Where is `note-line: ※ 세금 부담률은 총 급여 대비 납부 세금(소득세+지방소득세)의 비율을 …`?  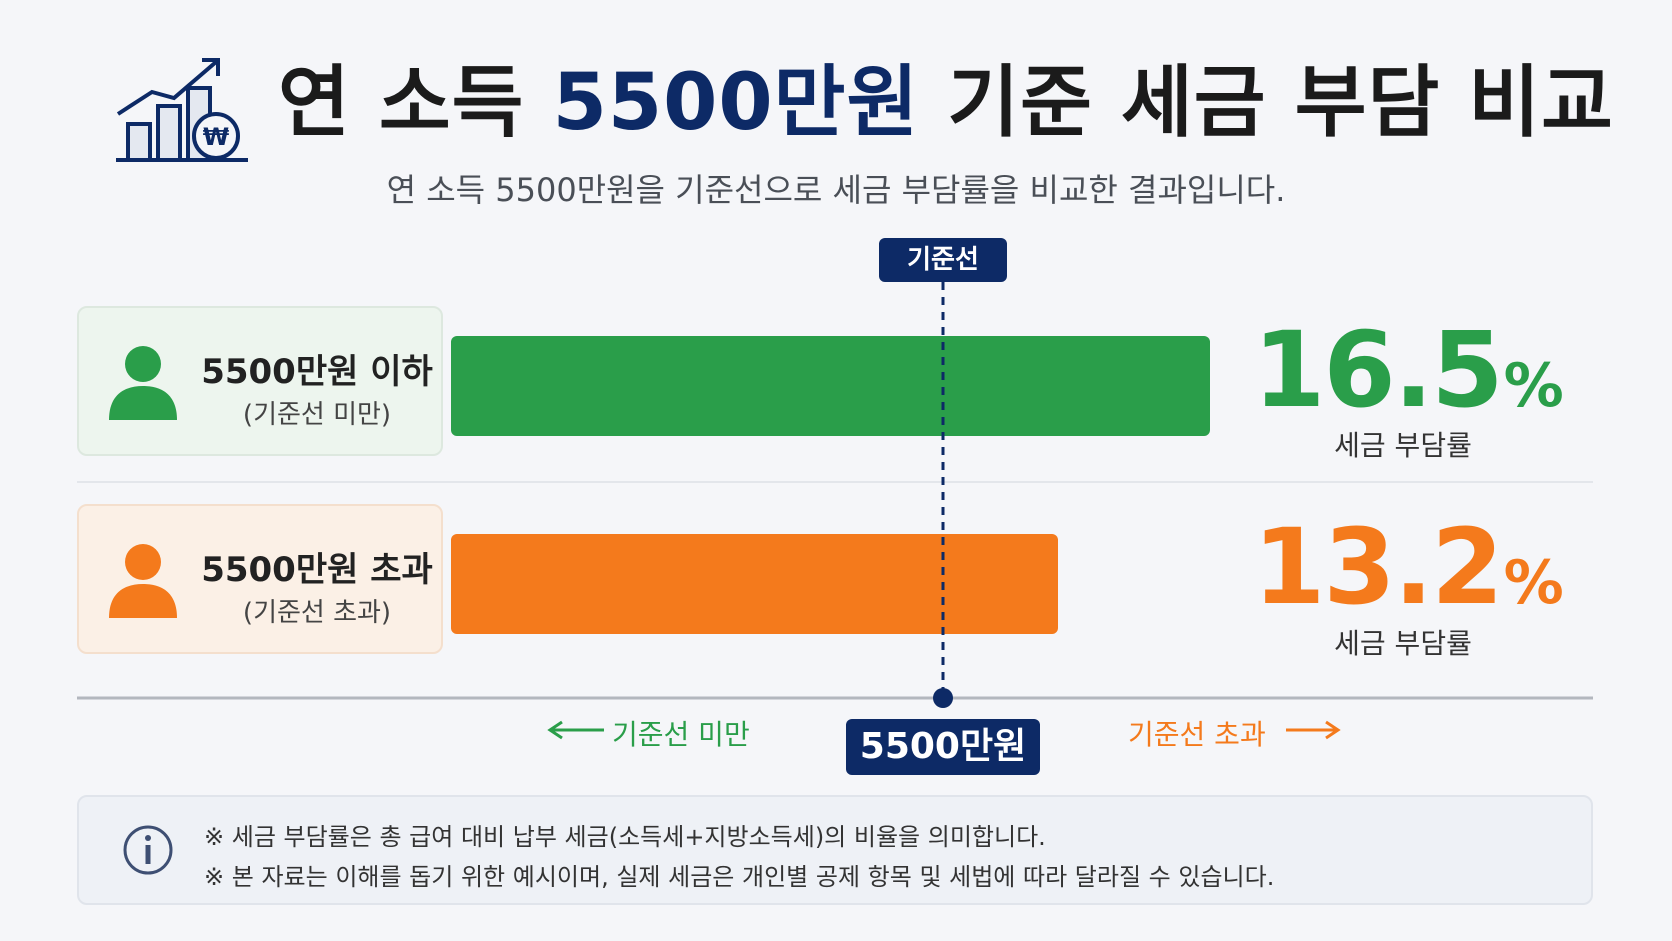 note-line: ※ 세금 부담률은 총 급여 대비 납부 세금(소득세+지방소득세)의 비율을 … is located at coordinates (625, 837).